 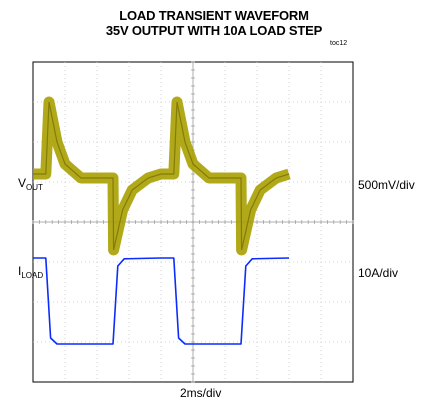 What do you see at coordinates (31, 272) in the screenshot?
I see `iload-channel-label: ILOAD` at bounding box center [31, 272].